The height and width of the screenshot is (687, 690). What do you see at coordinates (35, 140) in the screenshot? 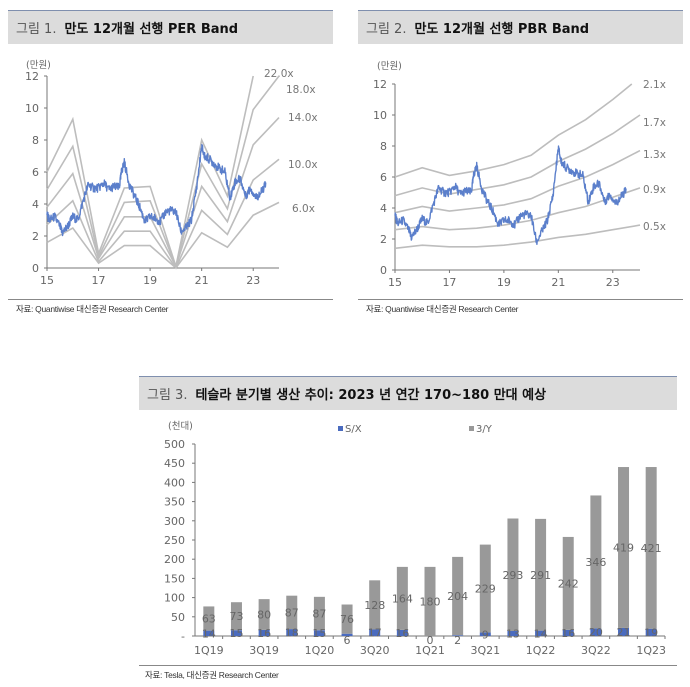
I see `per-y-tick-label: 8` at bounding box center [35, 140].